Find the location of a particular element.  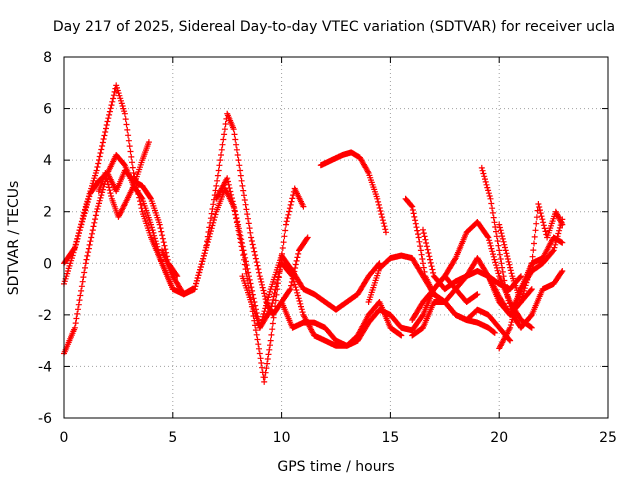

y-tick-label: 6 is located at coordinates (47, 110).